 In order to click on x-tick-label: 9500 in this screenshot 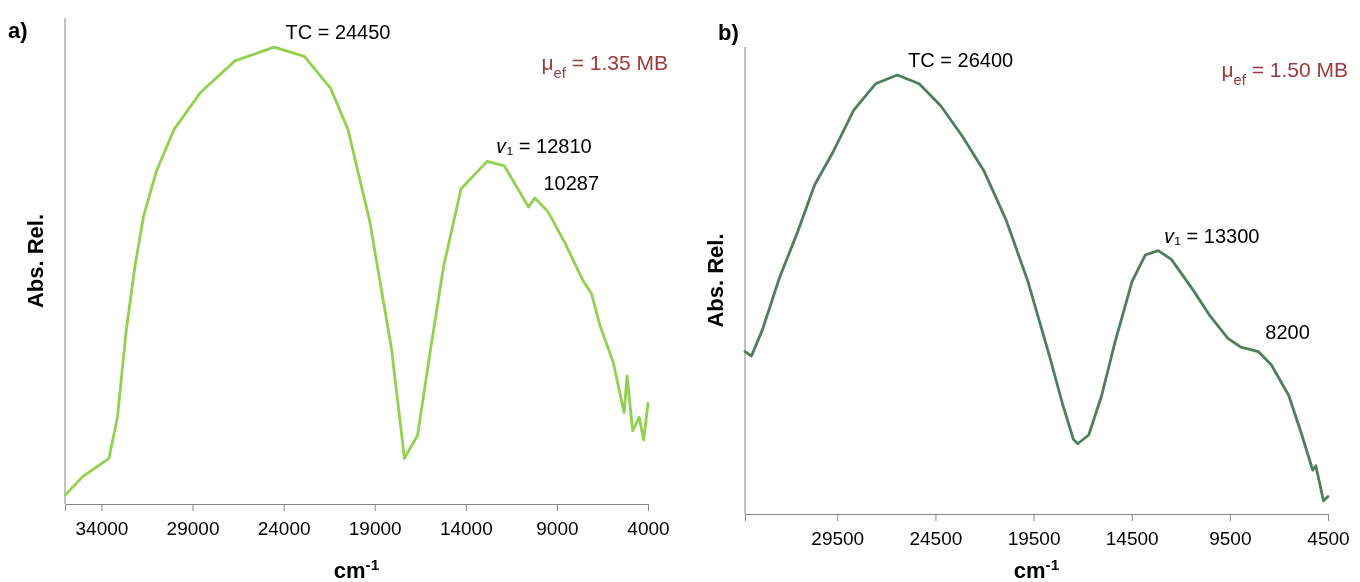, I will do `click(1230, 538)`.